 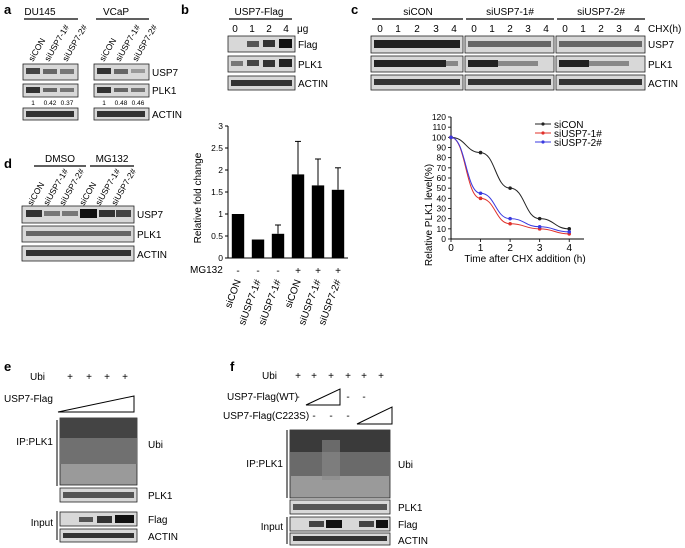 I want to click on panel-label-d: d, so click(x=8, y=163).